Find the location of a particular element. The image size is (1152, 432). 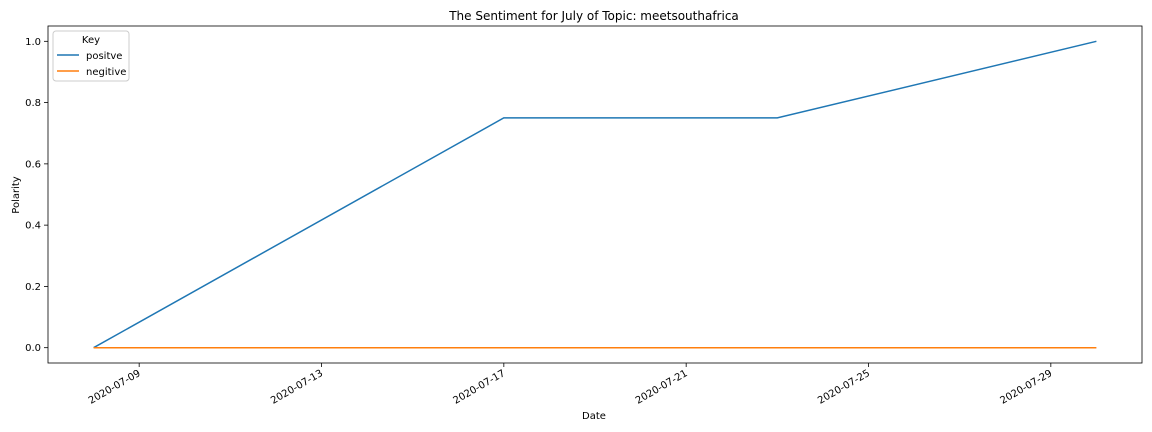

y-axis: 0.0 0.2 0.4 0.6 0.8 1.0 is located at coordinates (36, 195).